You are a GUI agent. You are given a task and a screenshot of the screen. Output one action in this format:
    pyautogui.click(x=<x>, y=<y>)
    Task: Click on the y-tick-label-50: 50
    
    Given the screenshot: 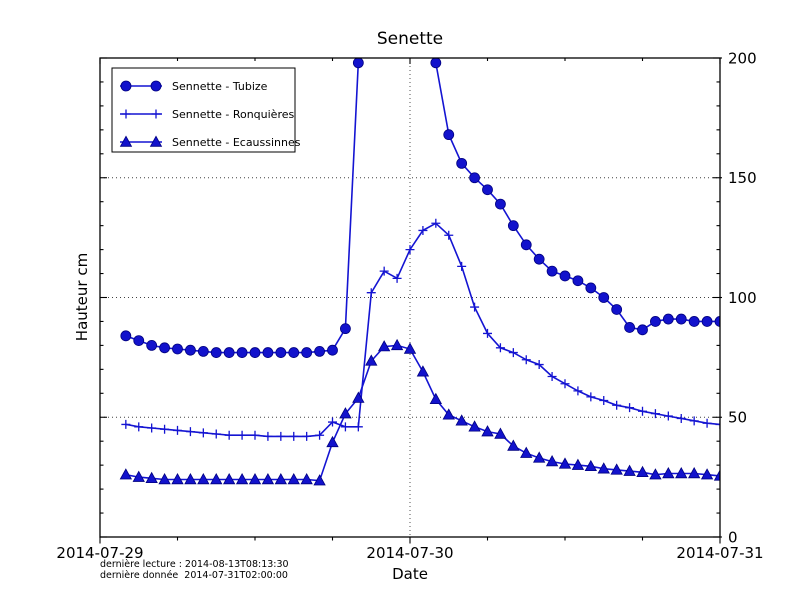 What is the action you would take?
    pyautogui.click(x=737, y=418)
    